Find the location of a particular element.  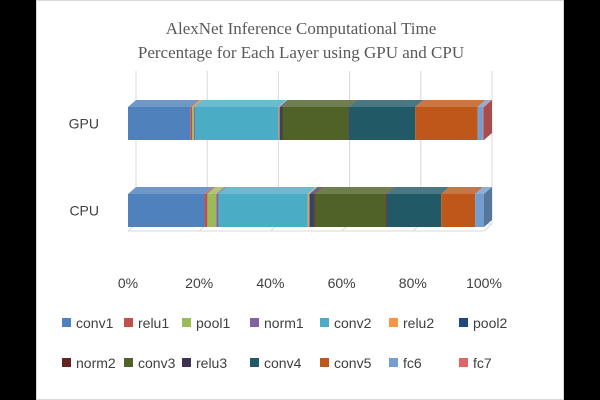

legend-label: norm2 is located at coordinates (96, 363).